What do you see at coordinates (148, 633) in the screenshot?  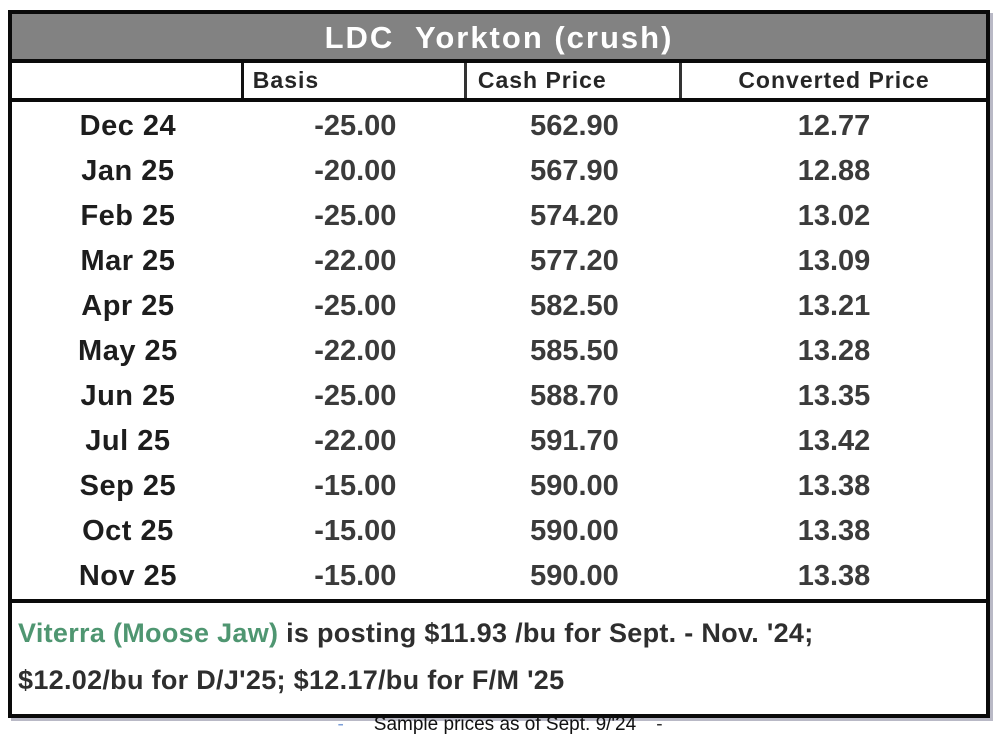 I see `viterra-highlight: Viterra (Moose Jaw)` at bounding box center [148, 633].